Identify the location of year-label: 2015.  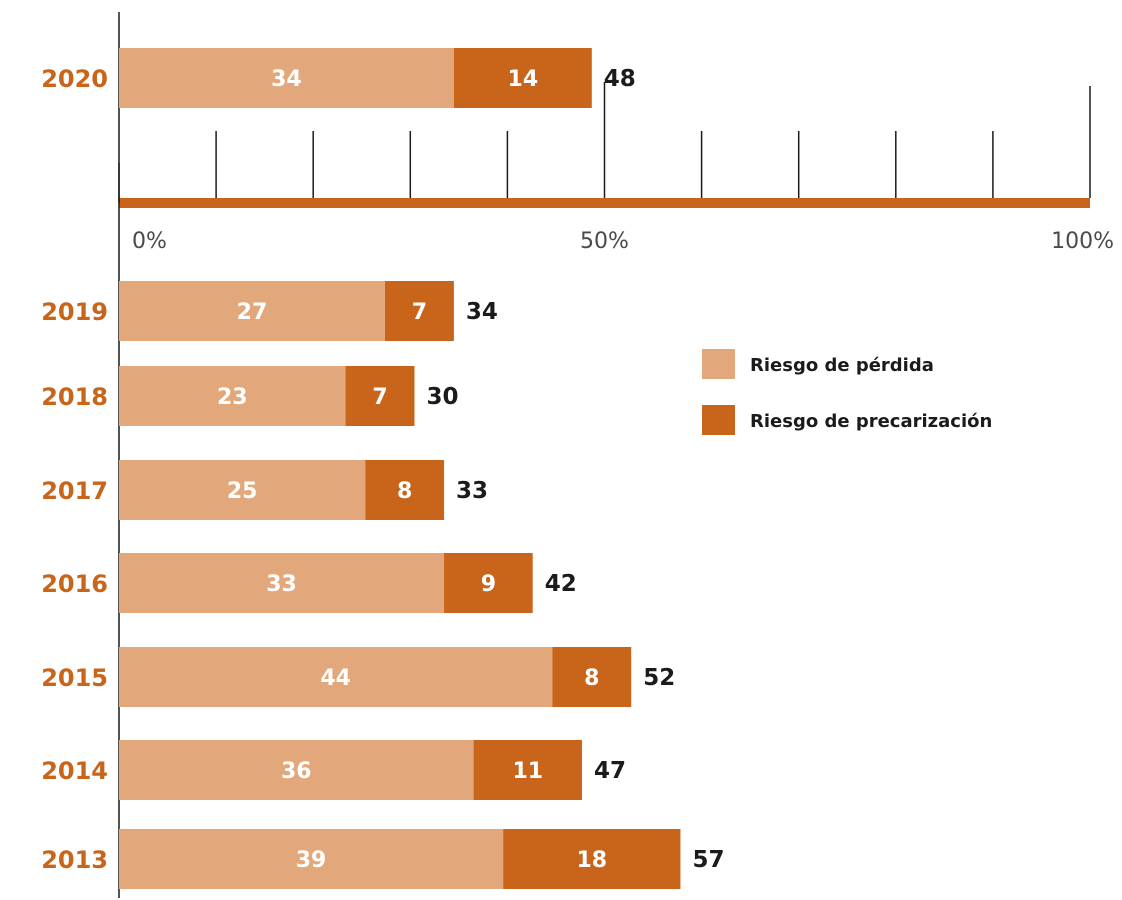
(74, 678).